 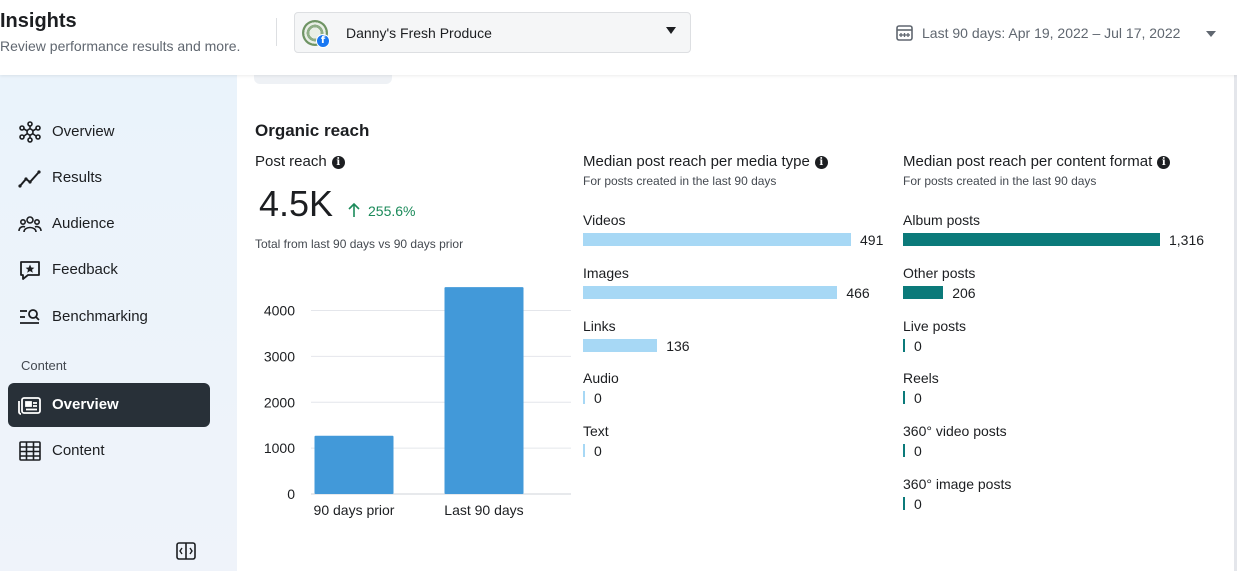 I want to click on x-tick-label: Last 90 days, so click(x=483, y=510).